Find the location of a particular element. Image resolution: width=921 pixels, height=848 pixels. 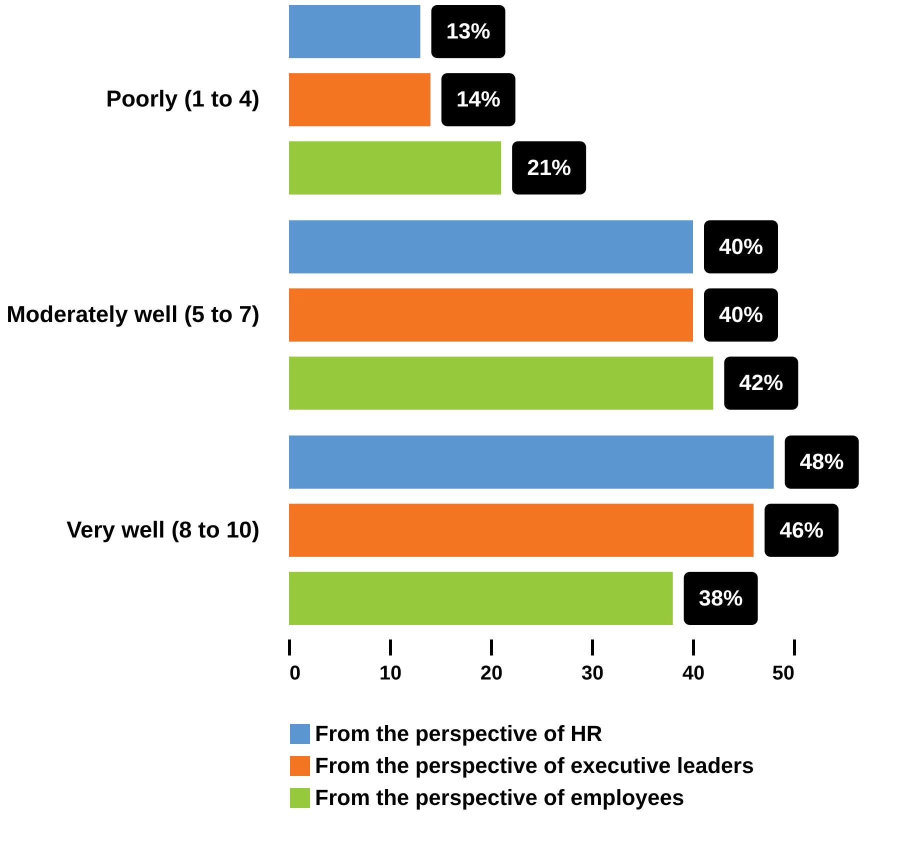

legend-label: From the perspective of executive leaders is located at coordinates (534, 765).